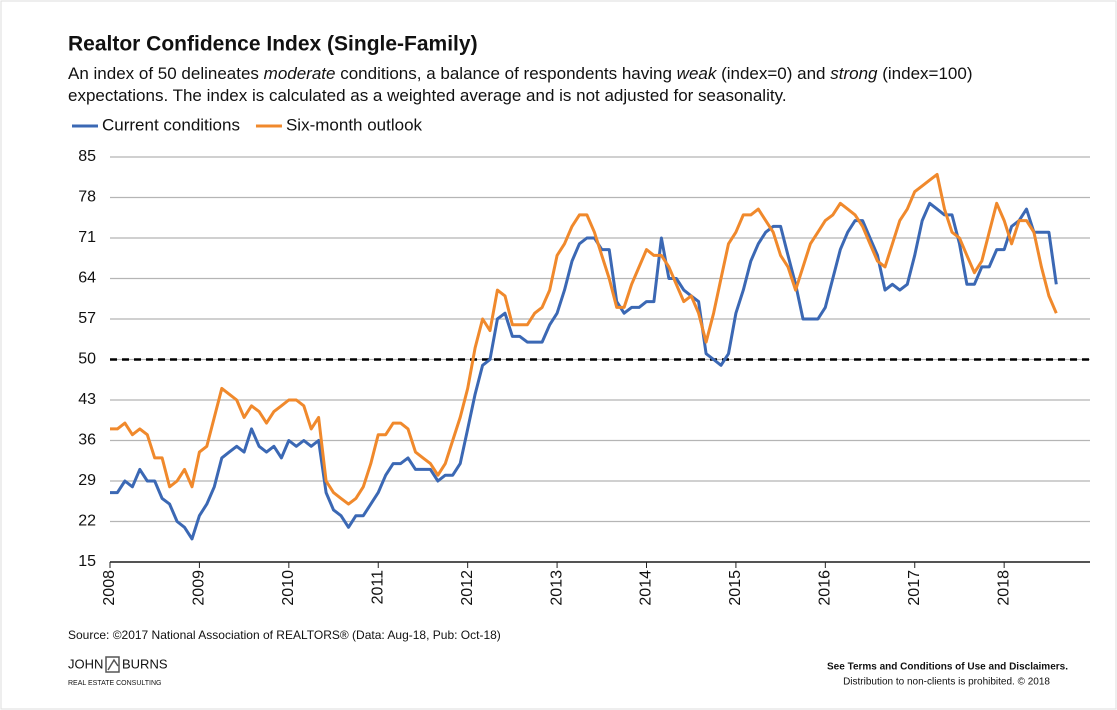  Describe the element at coordinates (773, 73) in the screenshot. I see `subtitle-part: (index=0) and` at that location.